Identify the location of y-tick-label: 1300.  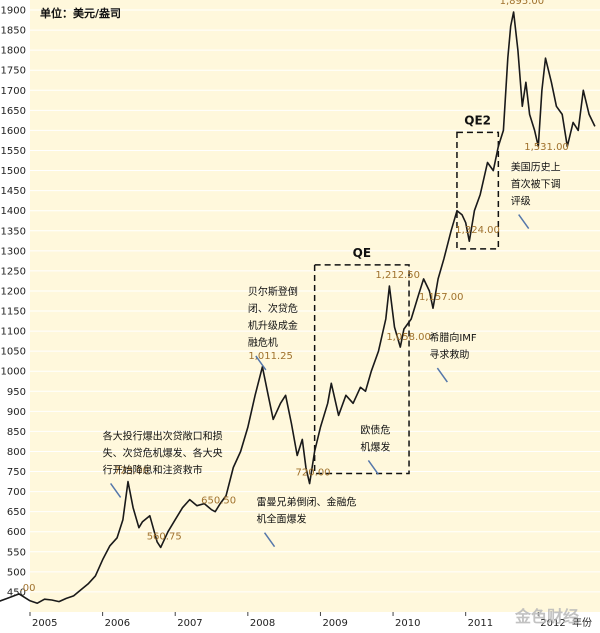
(13, 251).